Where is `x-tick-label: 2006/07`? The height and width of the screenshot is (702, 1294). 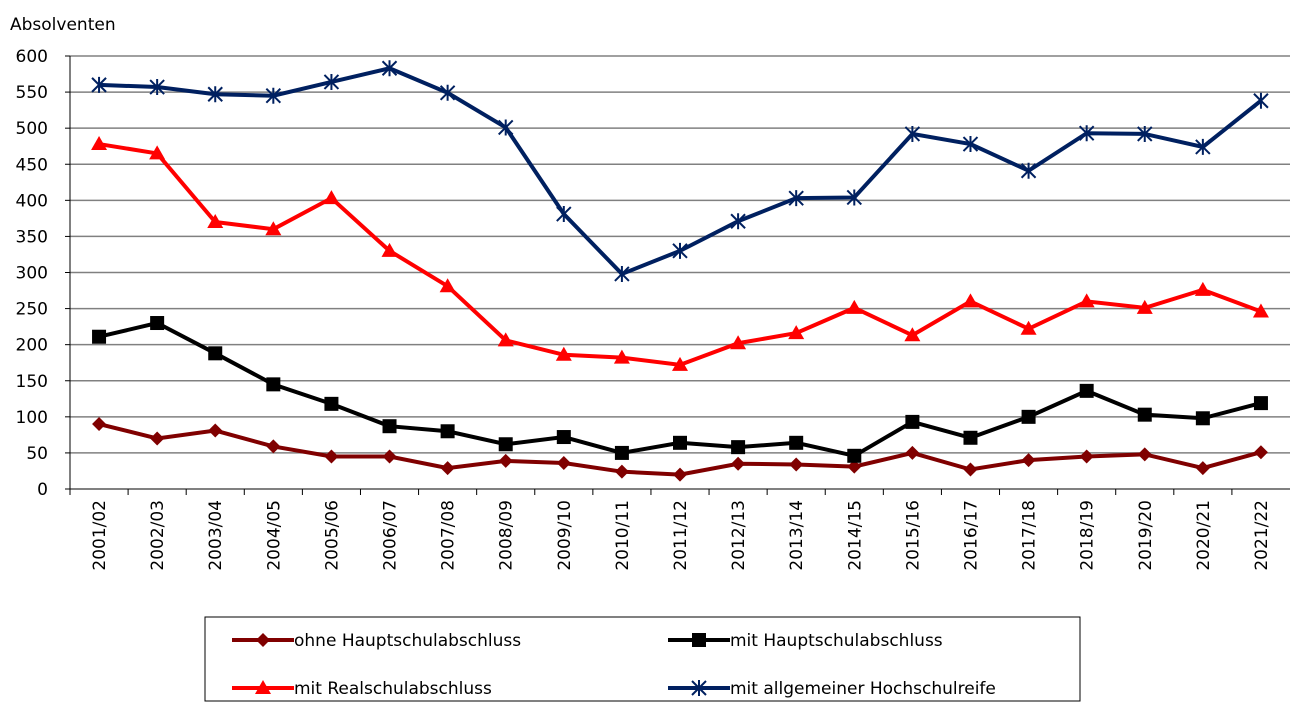 x-tick-label: 2006/07 is located at coordinates (391, 535).